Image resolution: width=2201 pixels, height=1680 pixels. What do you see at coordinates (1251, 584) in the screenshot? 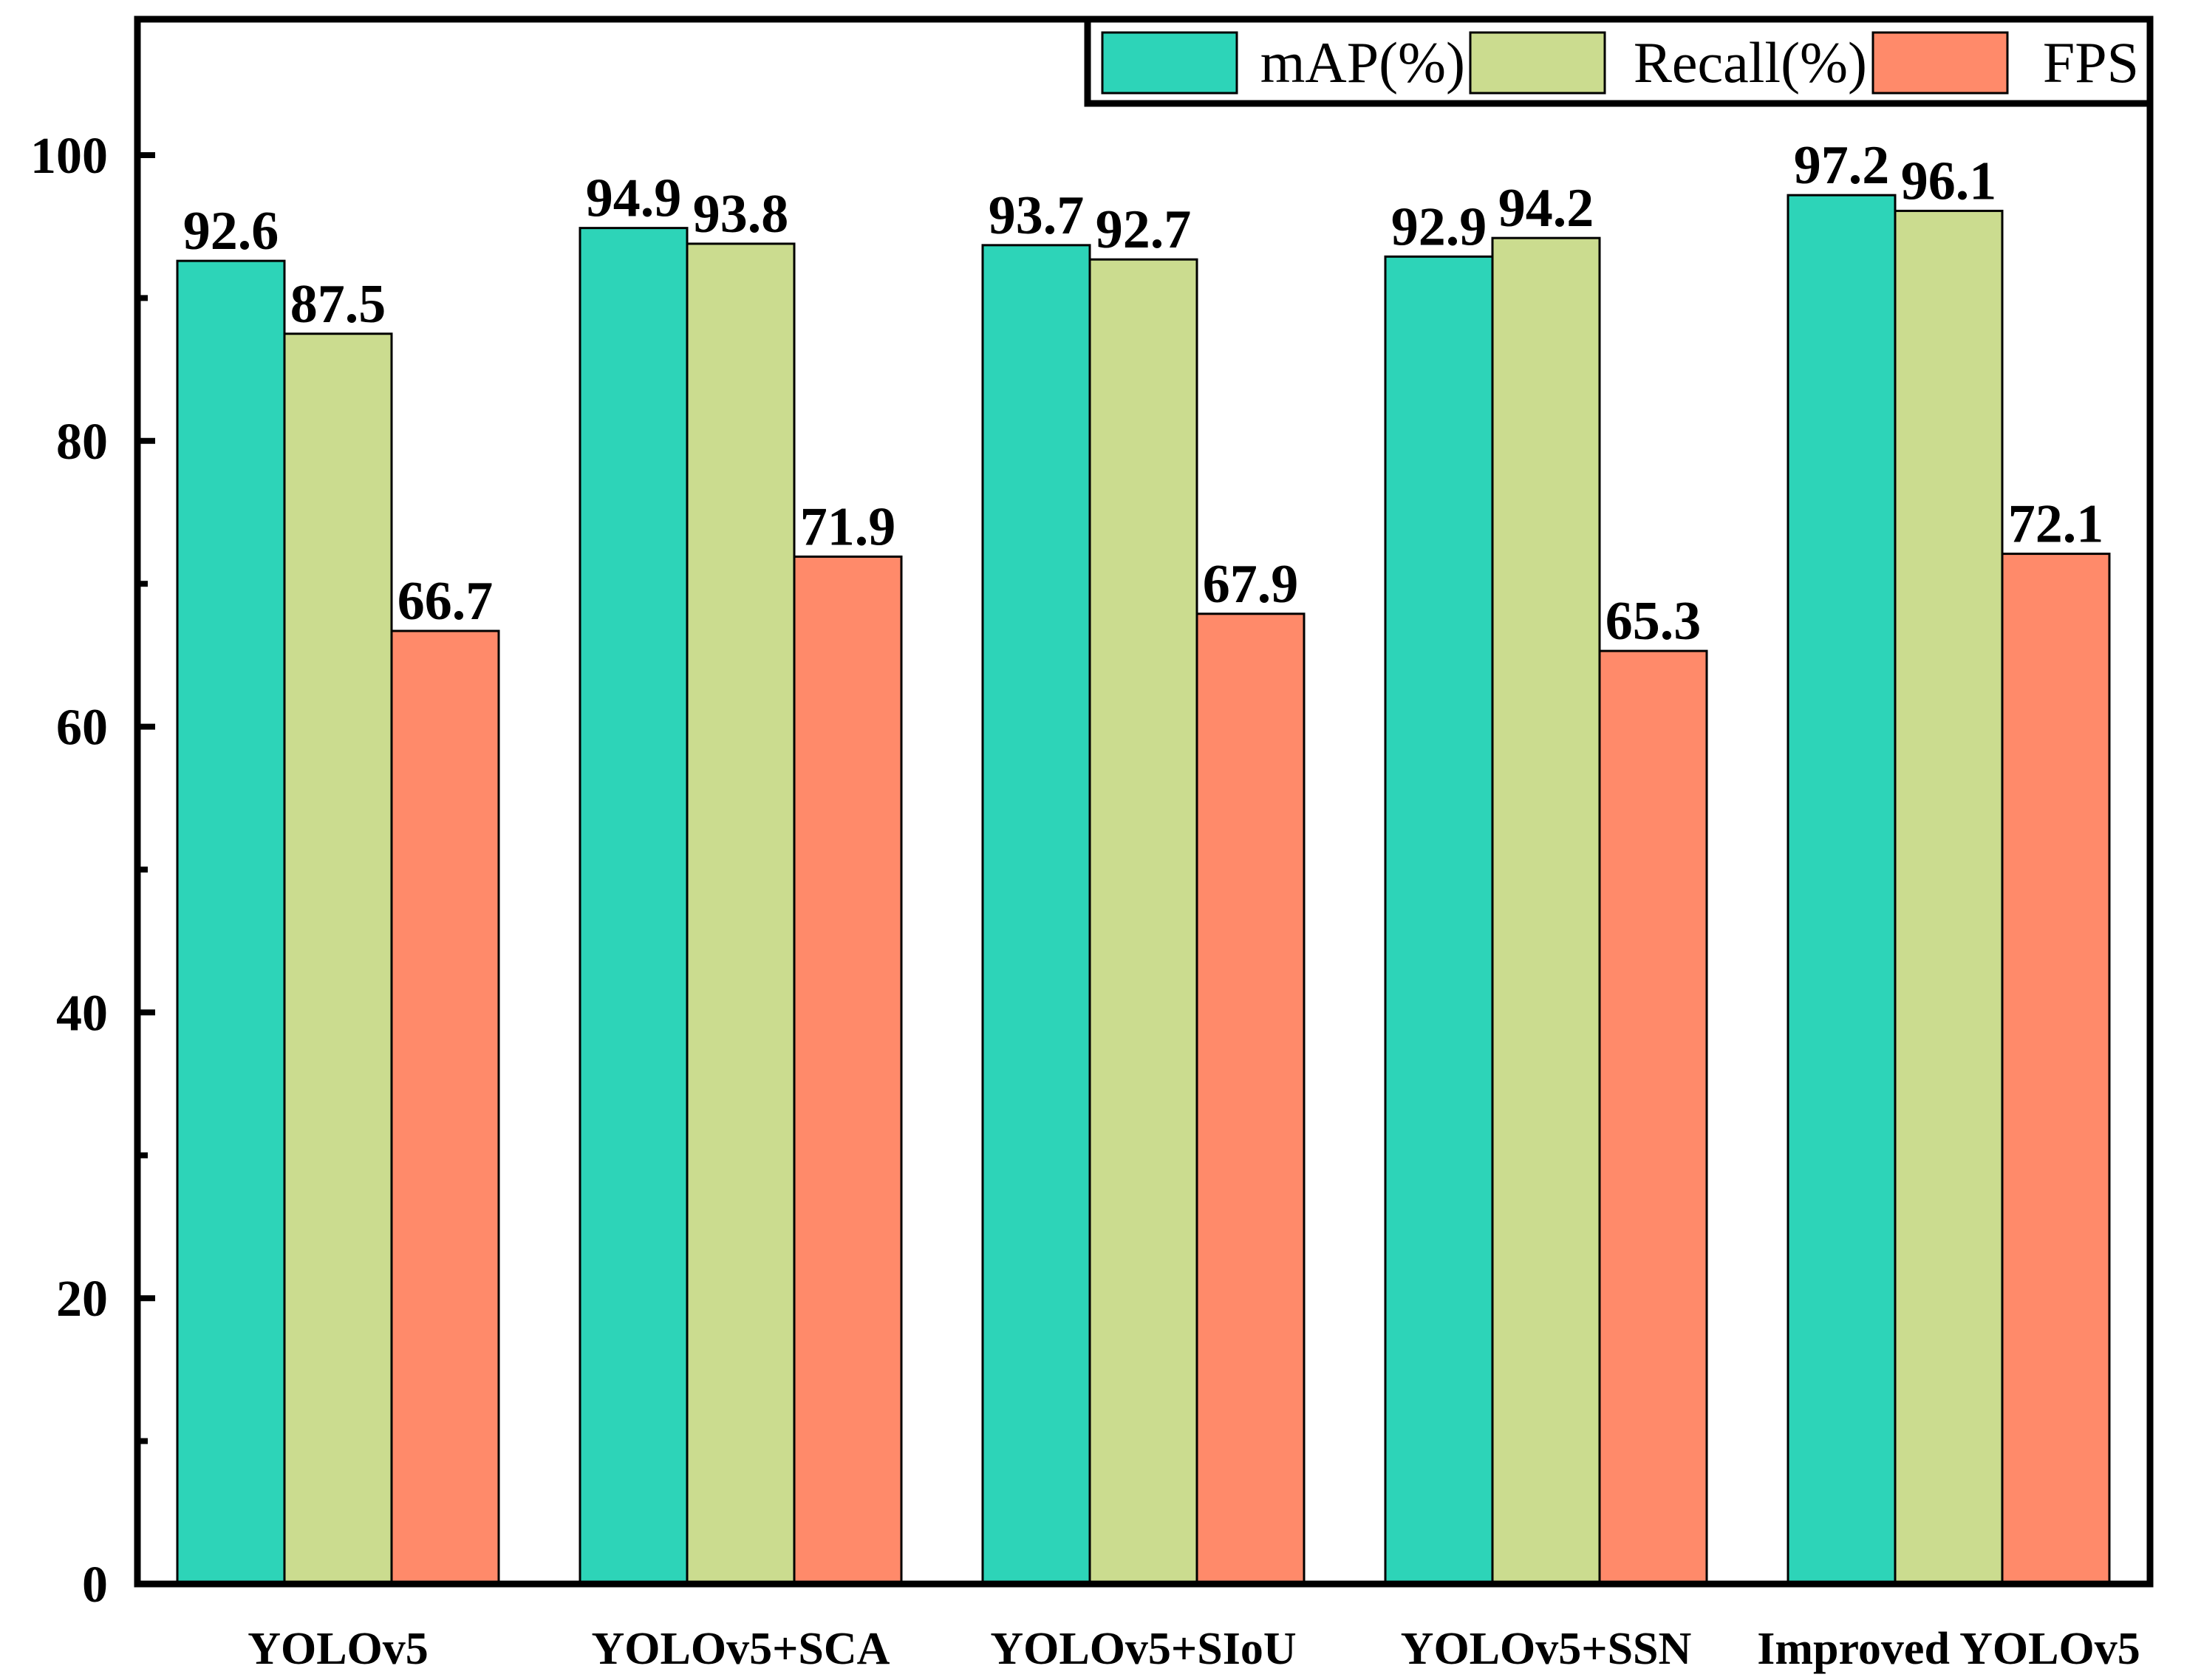
I see `data-label-3-3: 67.9` at bounding box center [1251, 584].